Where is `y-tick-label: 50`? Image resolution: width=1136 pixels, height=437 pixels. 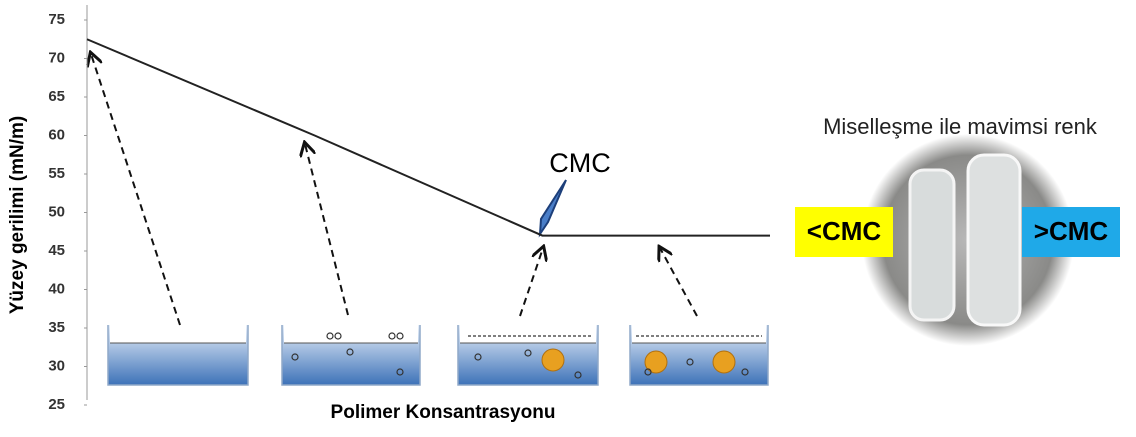 y-tick-label: 50 is located at coordinates (56, 211).